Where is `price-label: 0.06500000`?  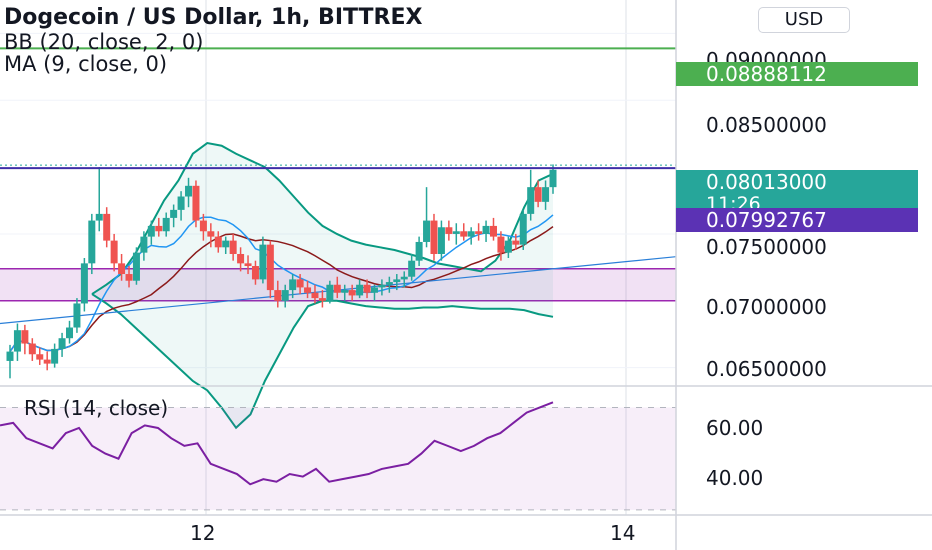
price-label: 0.06500000 is located at coordinates (766, 369).